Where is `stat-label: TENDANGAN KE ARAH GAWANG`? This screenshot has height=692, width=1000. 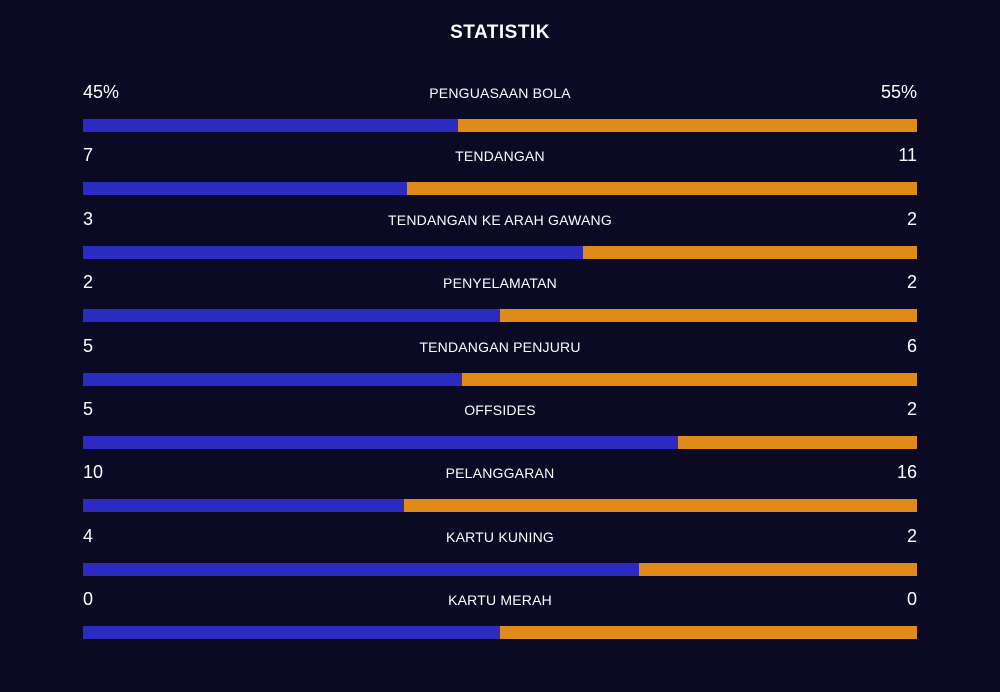
stat-label: TENDANGAN KE ARAH GAWANG is located at coordinates (500, 219).